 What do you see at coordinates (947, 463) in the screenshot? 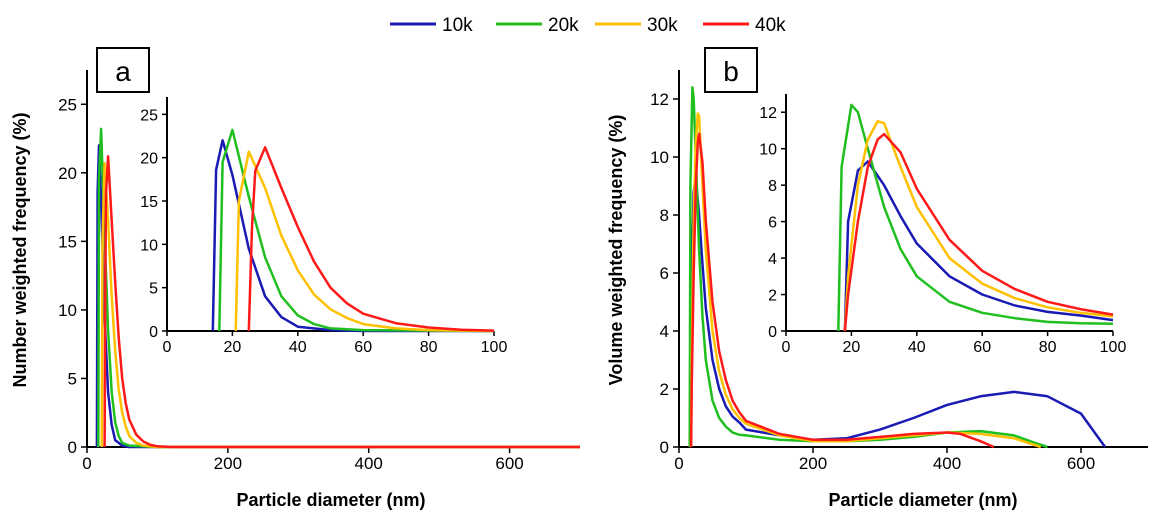
I see `main-b-x-tick-label: 400` at bounding box center [947, 463].